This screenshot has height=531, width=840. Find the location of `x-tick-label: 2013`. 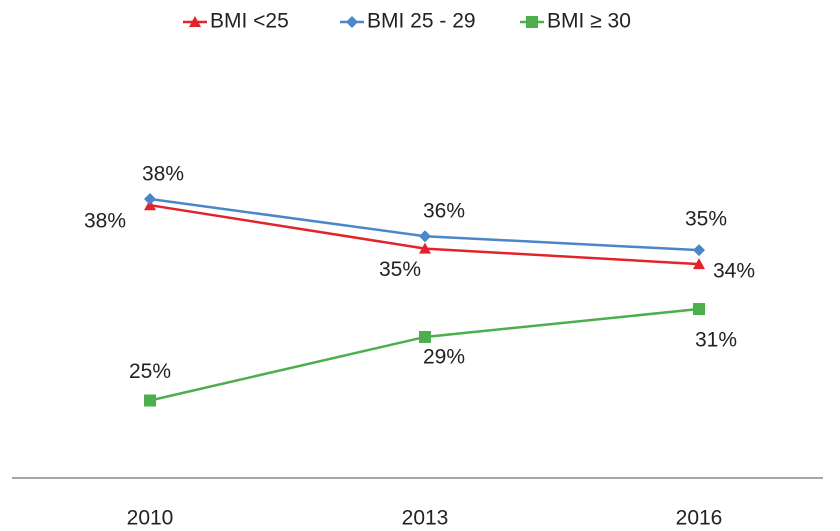

x-tick-label: 2013 is located at coordinates (425, 518).